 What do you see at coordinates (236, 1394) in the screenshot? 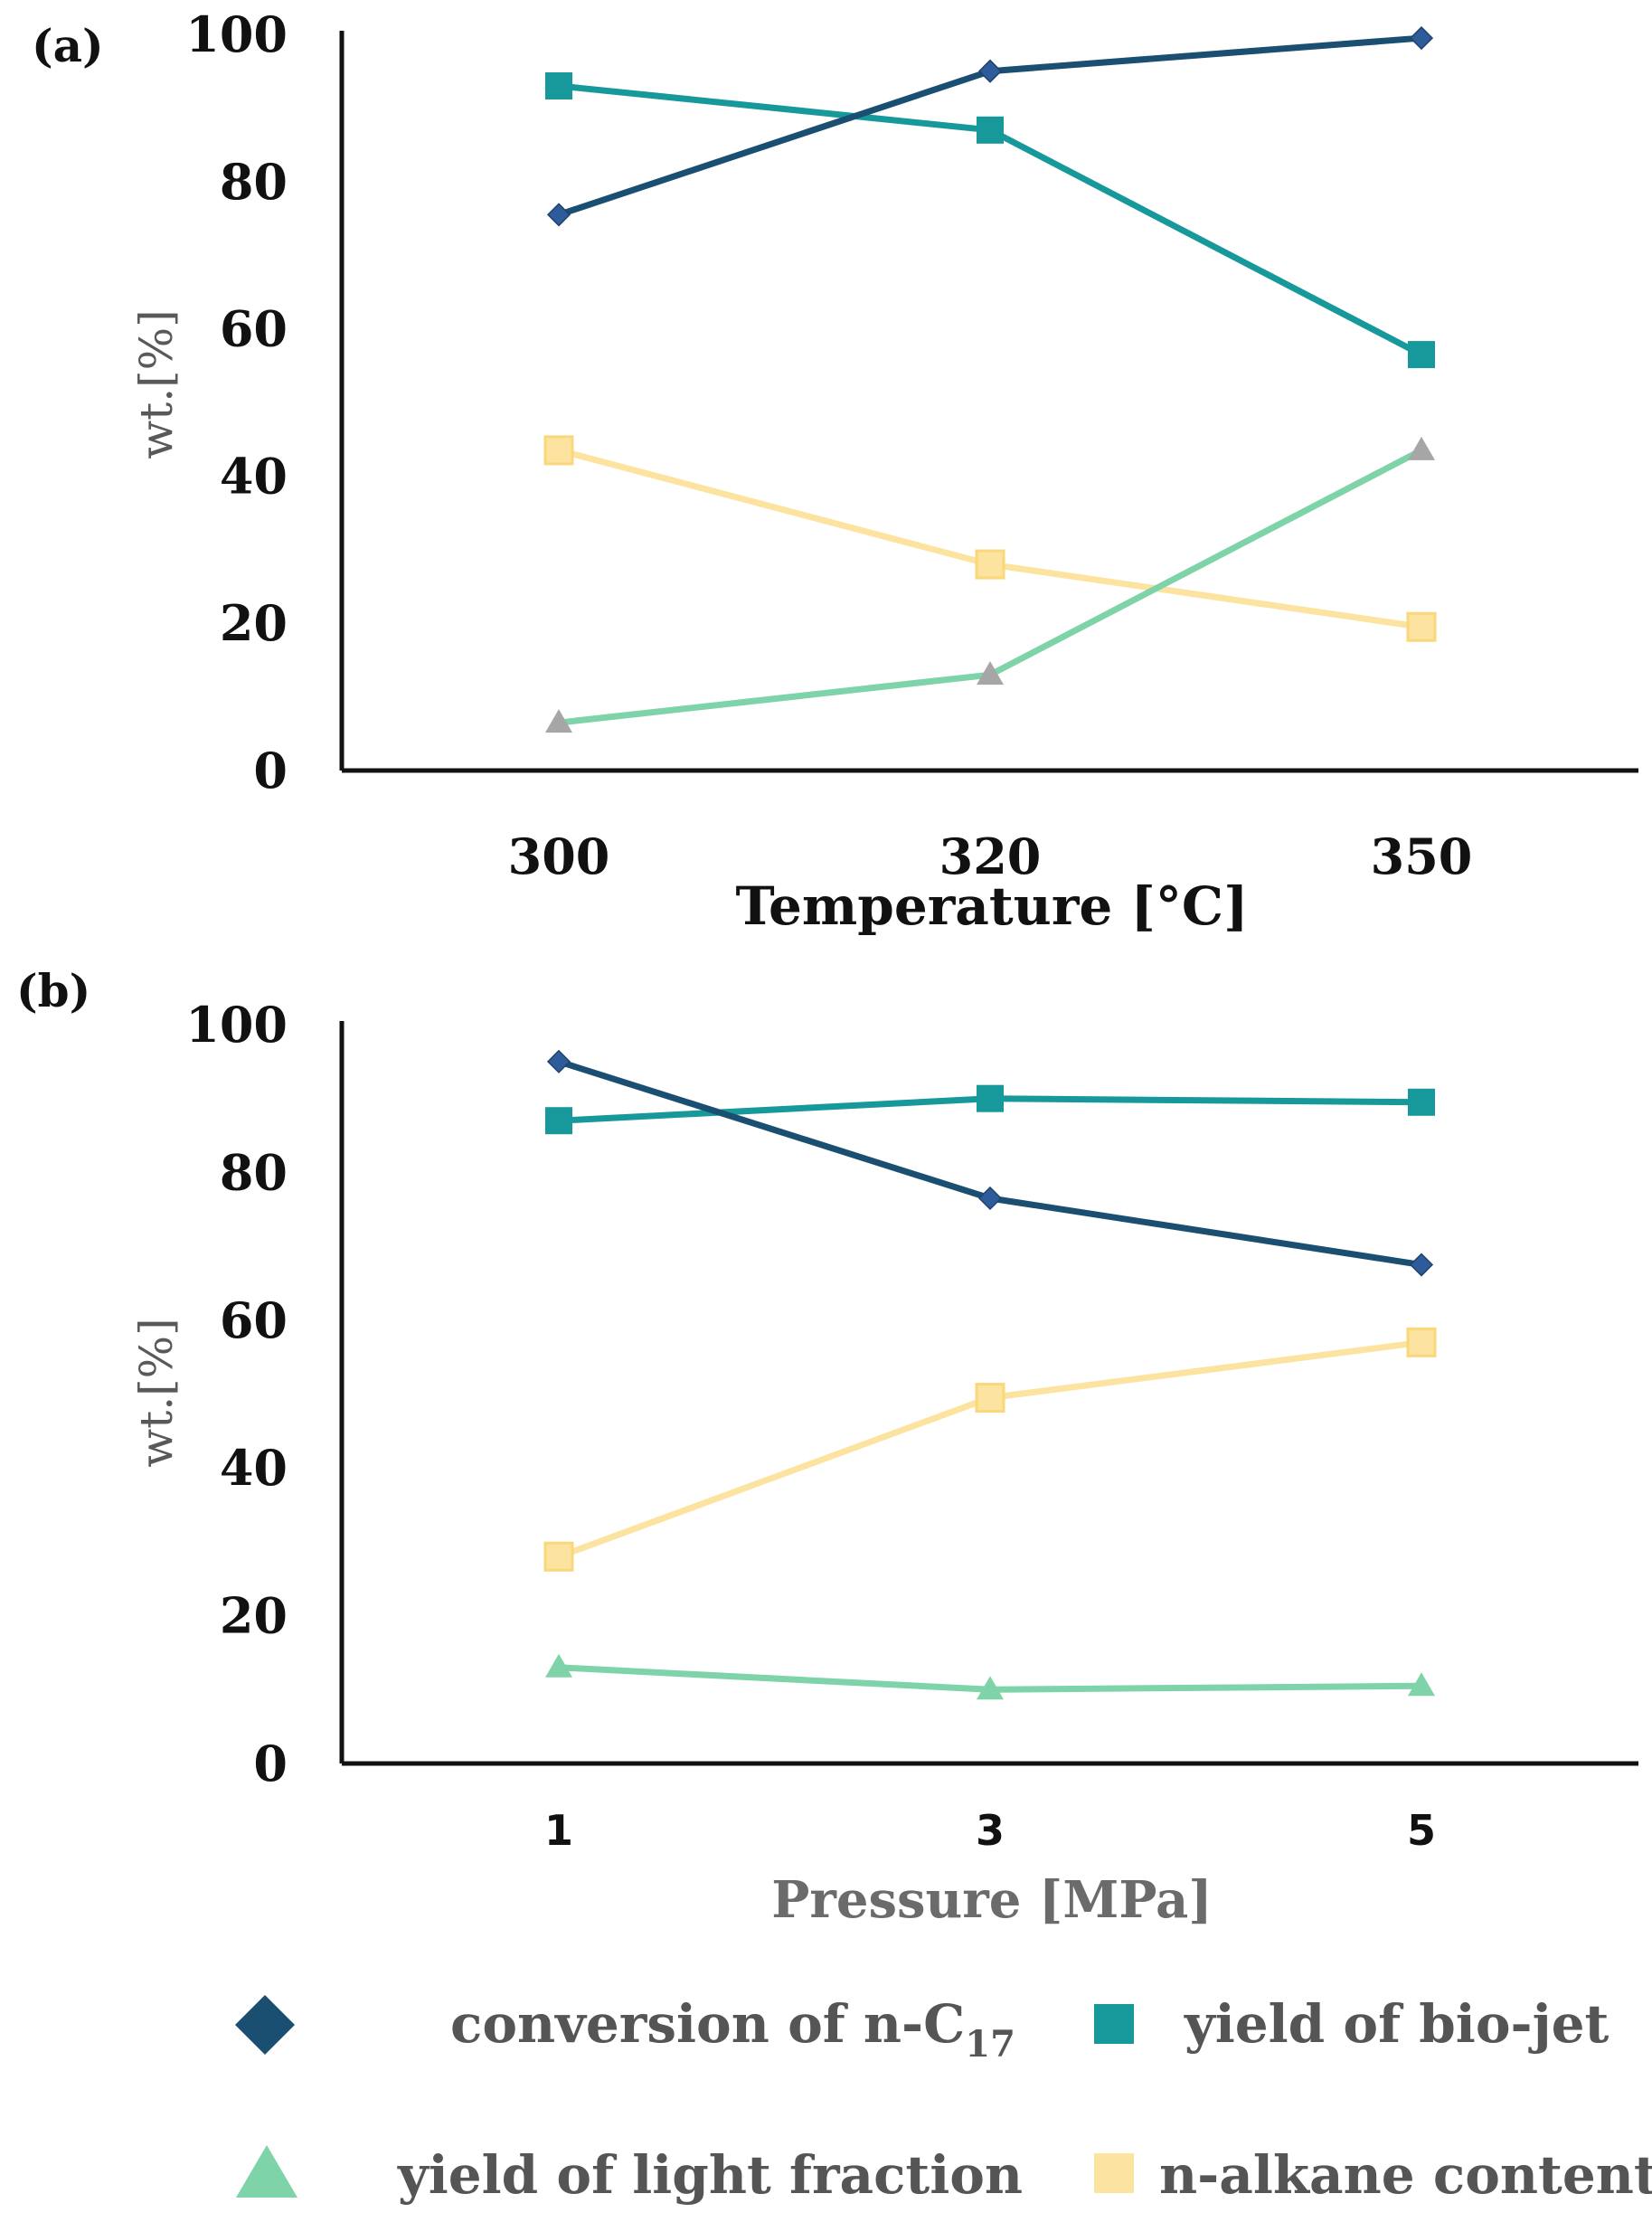
I see `panel-b-y-ticks: 0 20 40 60 80 100` at bounding box center [236, 1394].